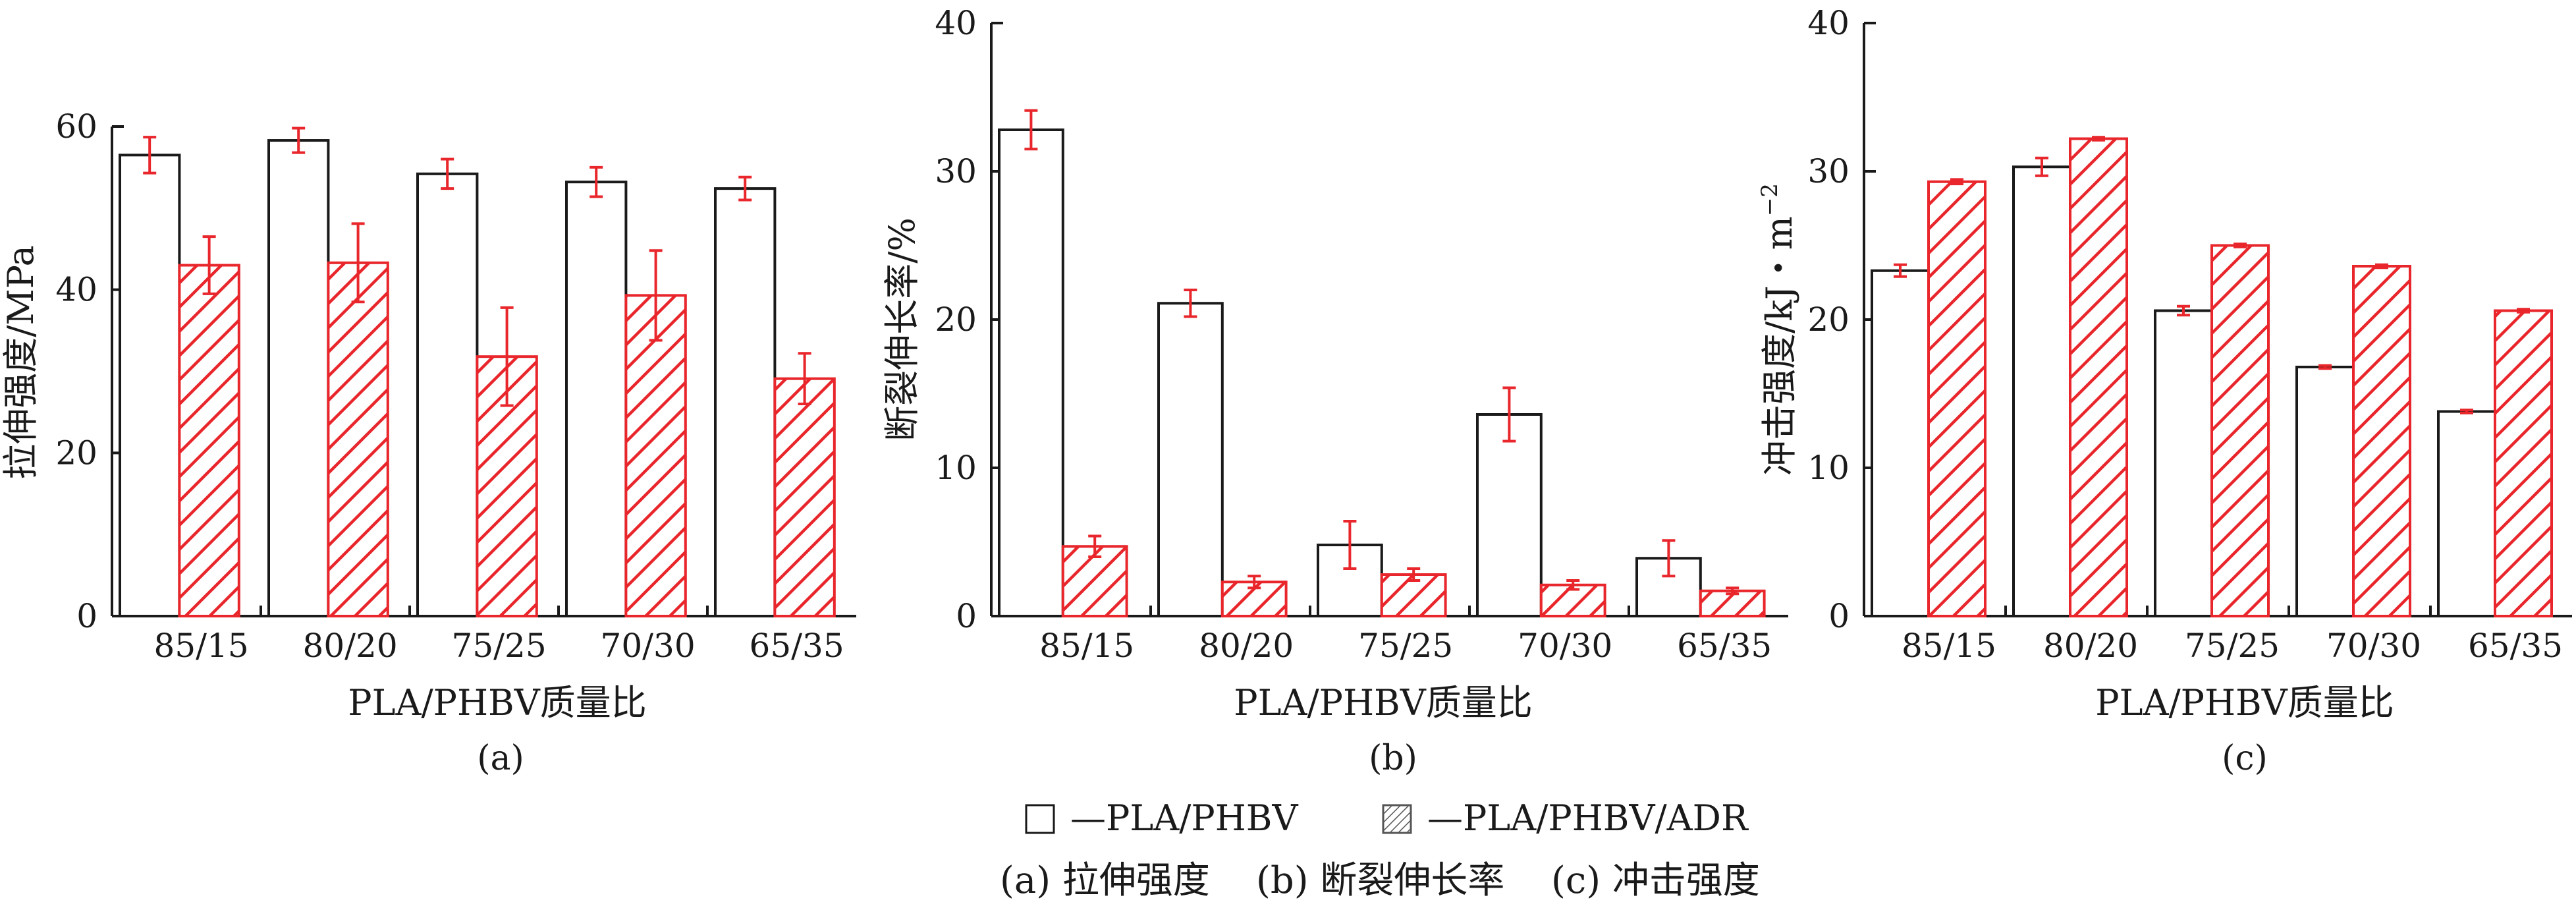 The image size is (2576, 908). Describe the element at coordinates (1779, 346) in the screenshot. I see `y-axis-title-main: 冲击强度/kJ・m` at that location.